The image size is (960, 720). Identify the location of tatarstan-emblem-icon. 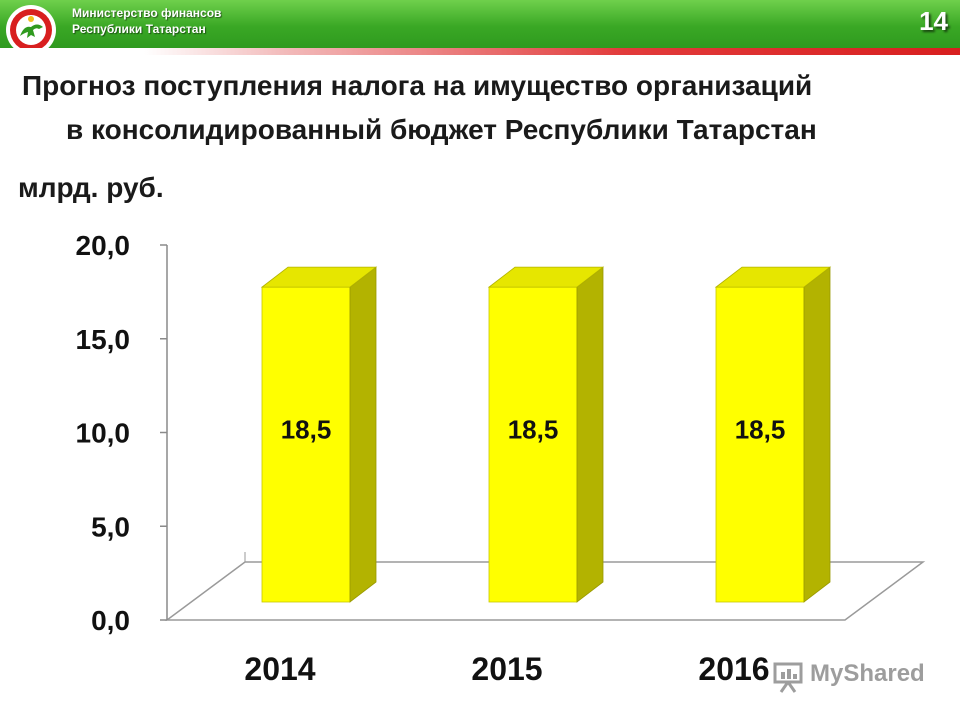
(31, 30).